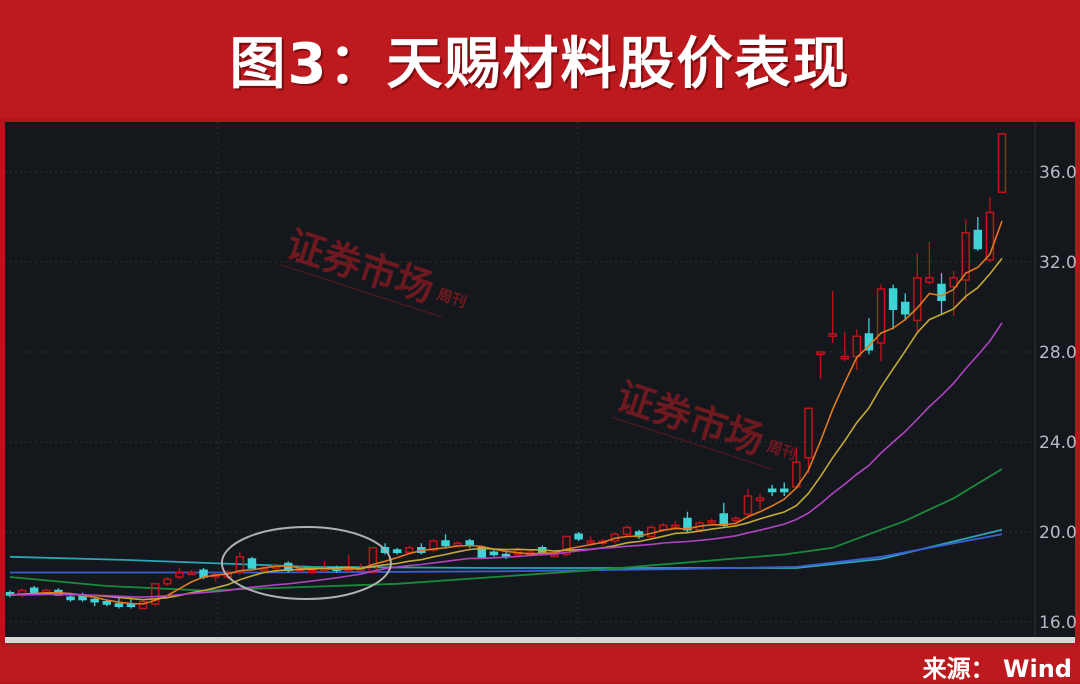  Describe the element at coordinates (1058, 263) in the screenshot. I see `y-tick-label: 32.0` at that location.